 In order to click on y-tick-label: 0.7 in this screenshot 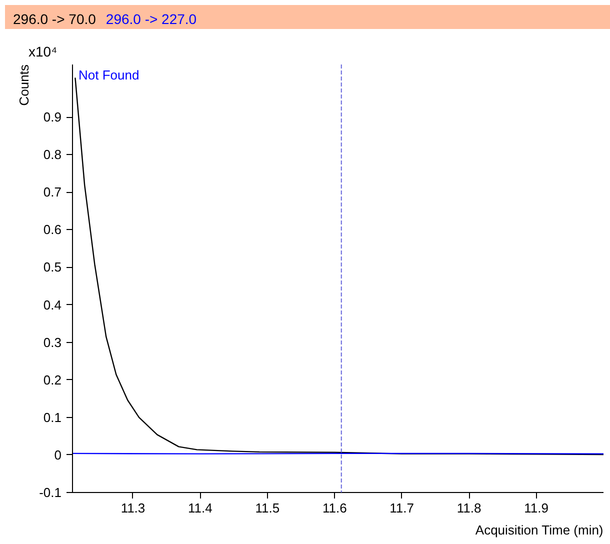, I will do `click(52, 192)`.